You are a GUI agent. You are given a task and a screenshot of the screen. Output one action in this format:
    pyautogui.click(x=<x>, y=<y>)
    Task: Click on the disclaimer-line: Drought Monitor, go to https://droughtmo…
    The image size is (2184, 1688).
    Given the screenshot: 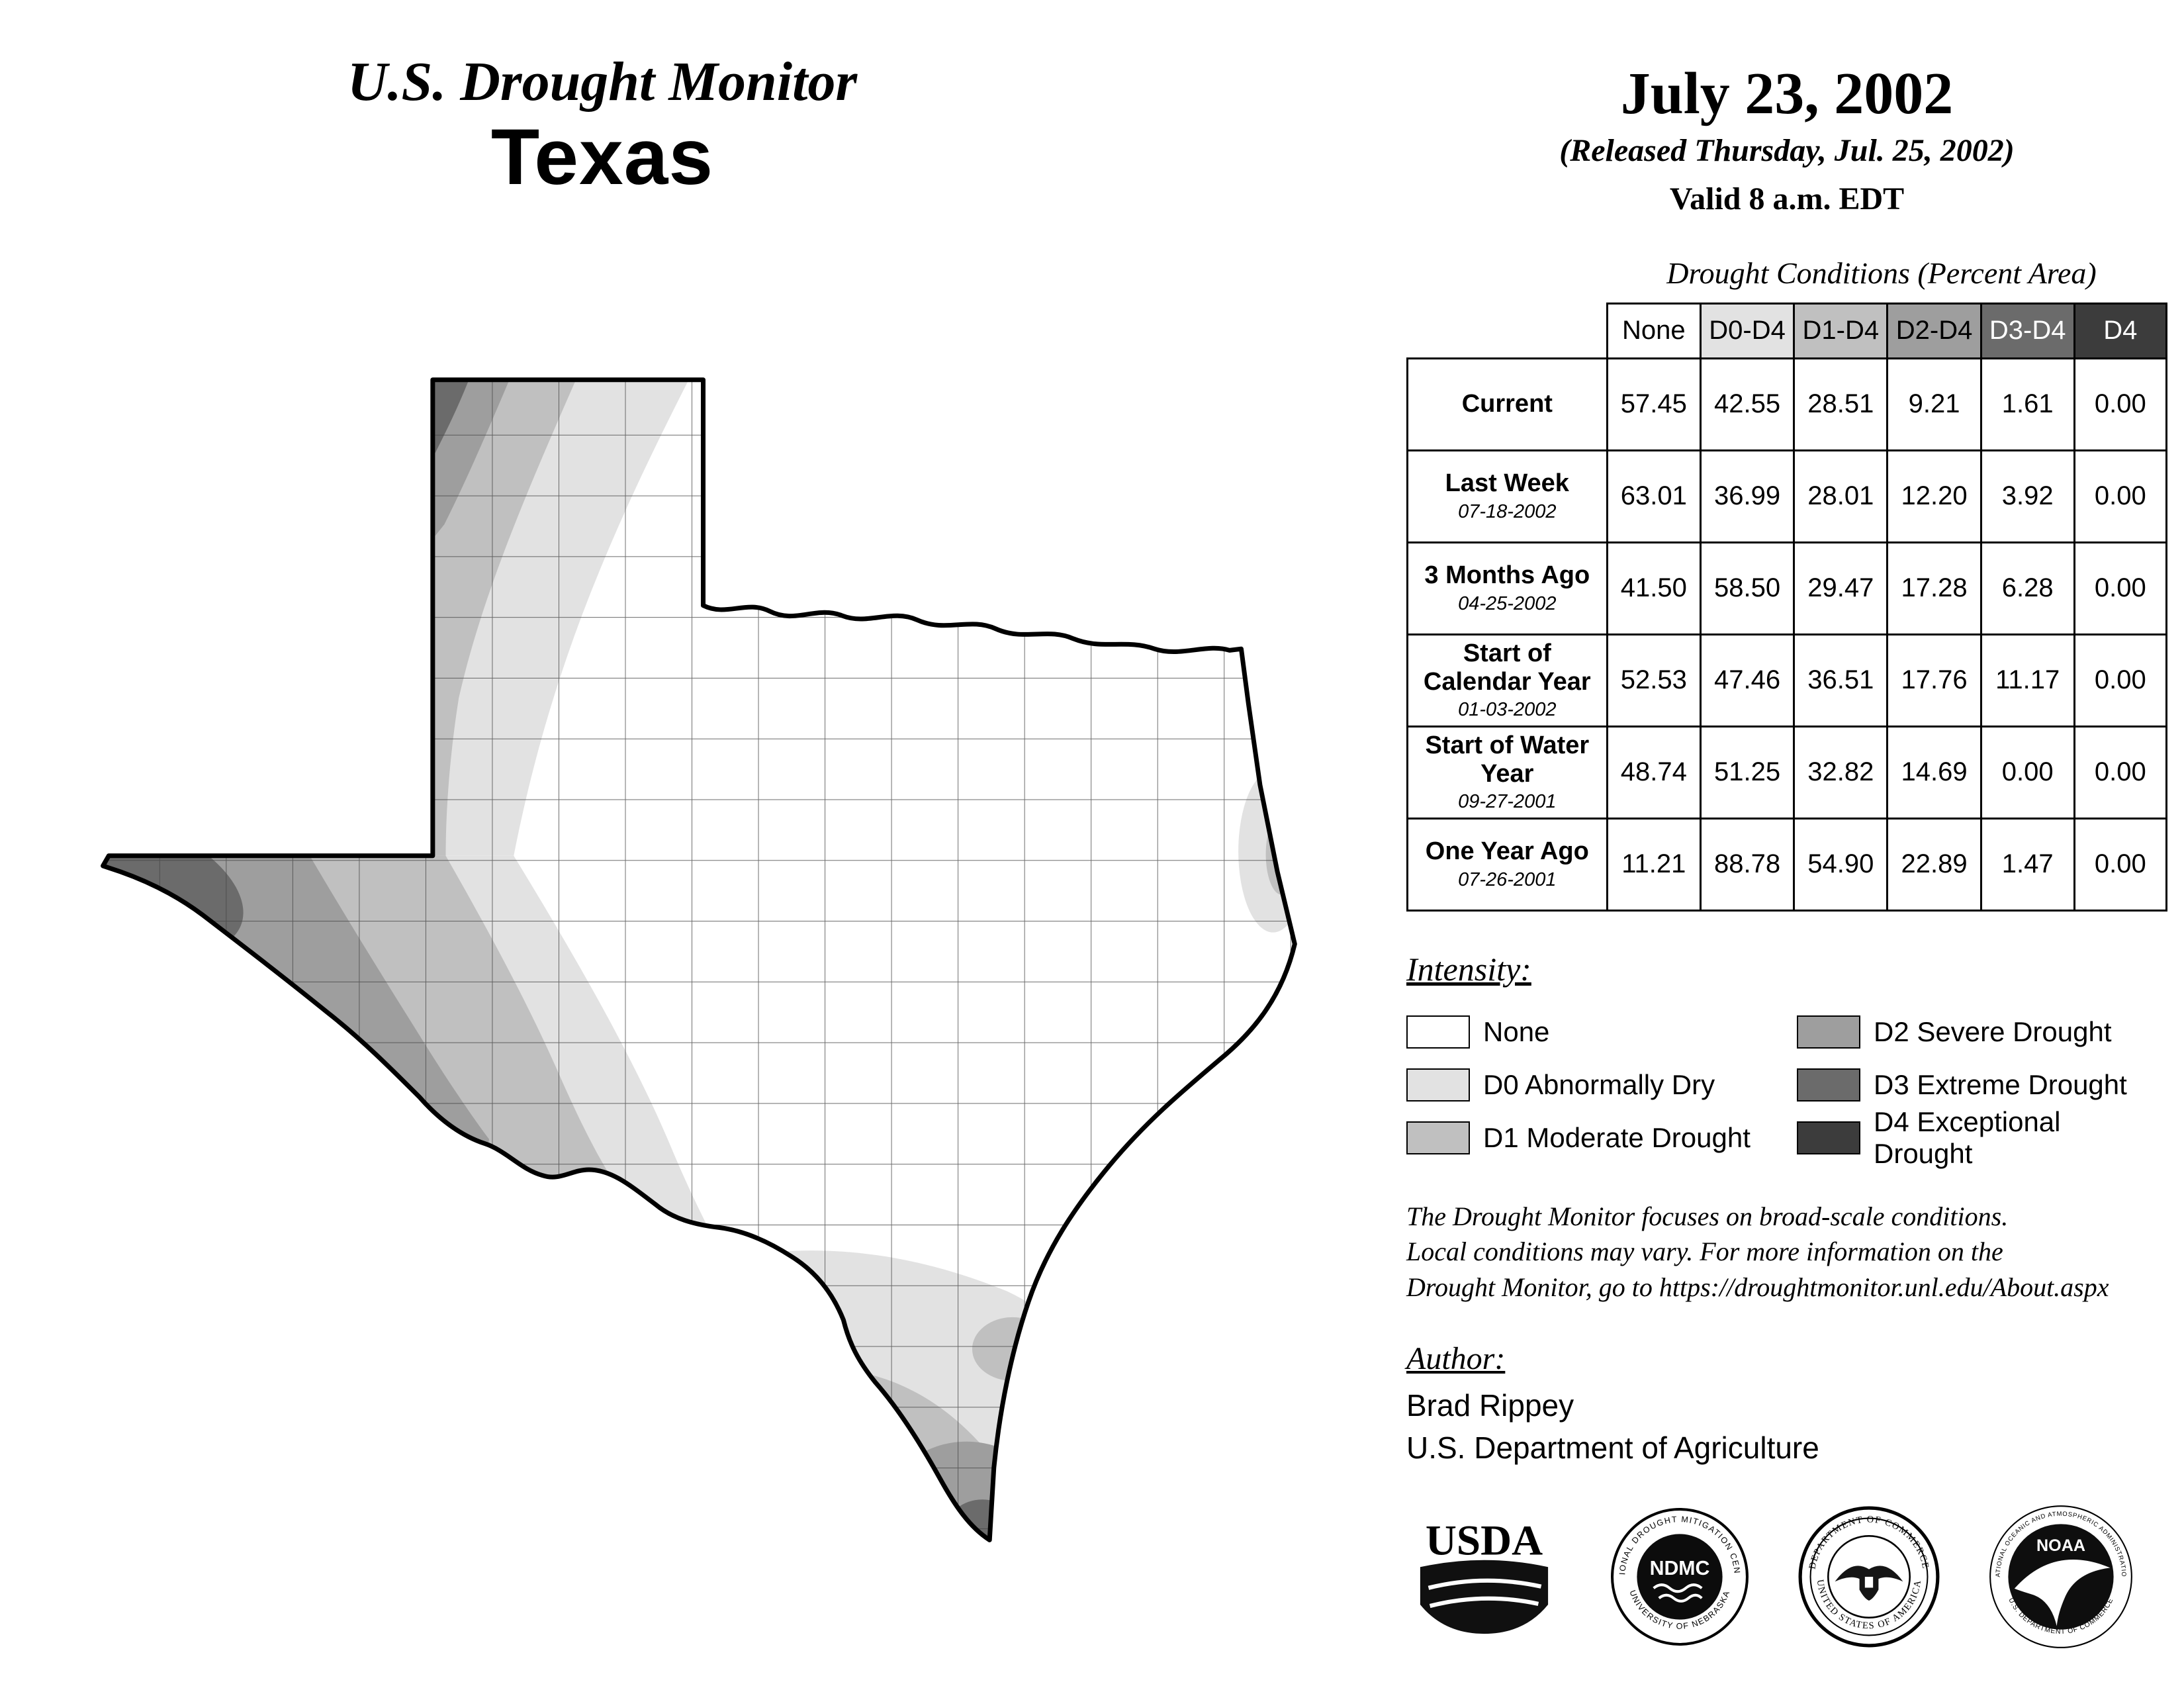 What is the action you would take?
    pyautogui.click(x=1757, y=1287)
    